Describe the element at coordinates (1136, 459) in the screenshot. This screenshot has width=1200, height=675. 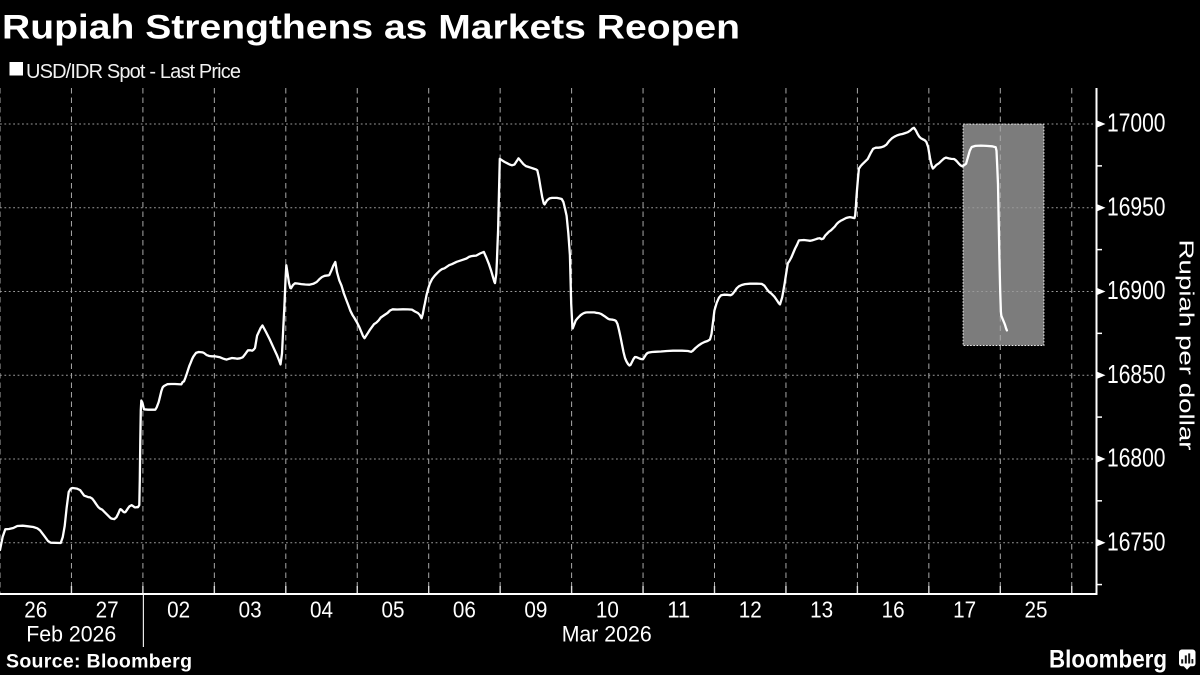
I see `svg-text: 16800` at that location.